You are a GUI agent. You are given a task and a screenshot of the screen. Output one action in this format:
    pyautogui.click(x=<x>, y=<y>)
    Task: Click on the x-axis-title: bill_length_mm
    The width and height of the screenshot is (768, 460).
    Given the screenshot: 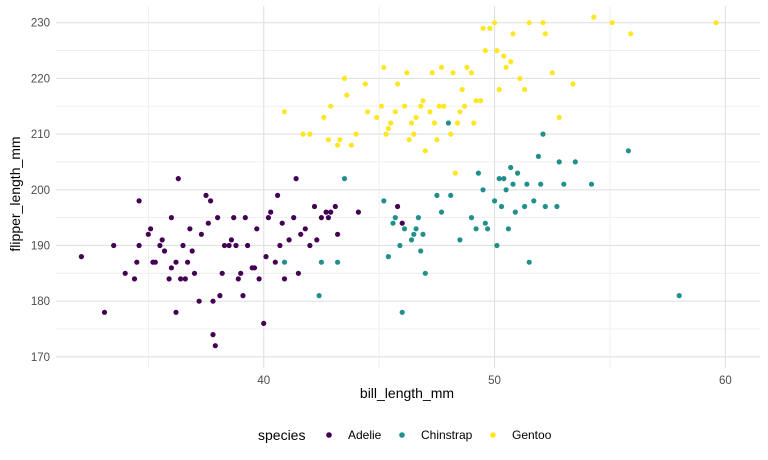 What is the action you would take?
    pyautogui.click(x=407, y=393)
    